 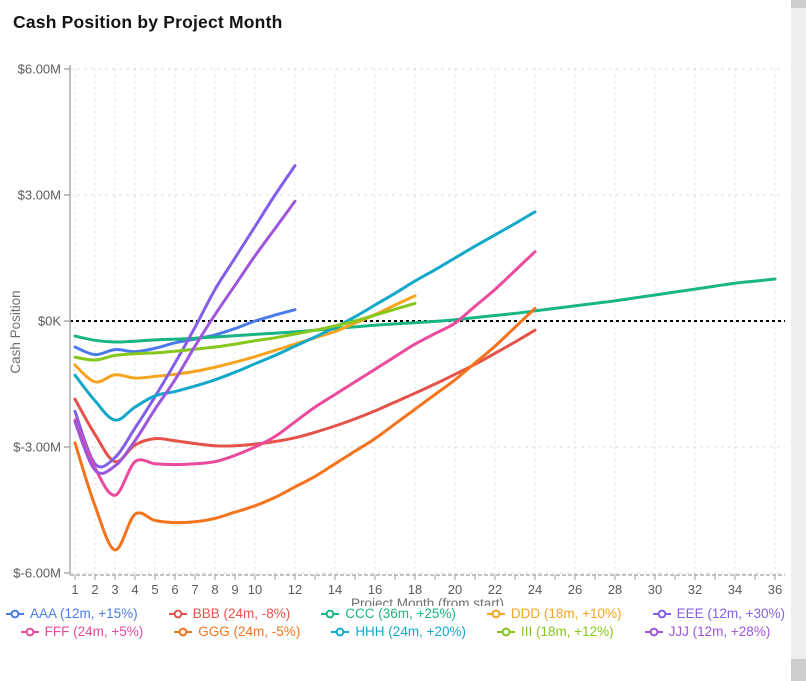 I want to click on x-tick-label: 28, so click(x=615, y=589).